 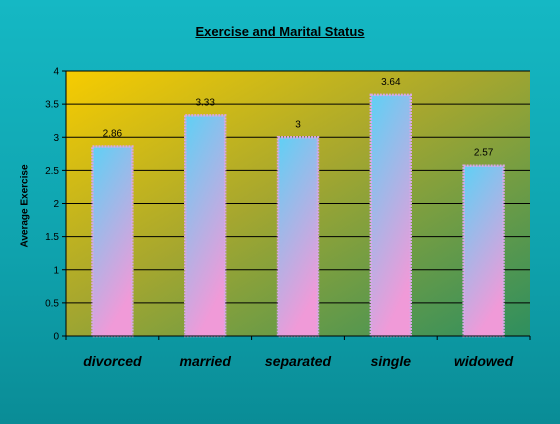 What do you see at coordinates (56, 138) in the screenshot?
I see `y-tick-label: 3` at bounding box center [56, 138].